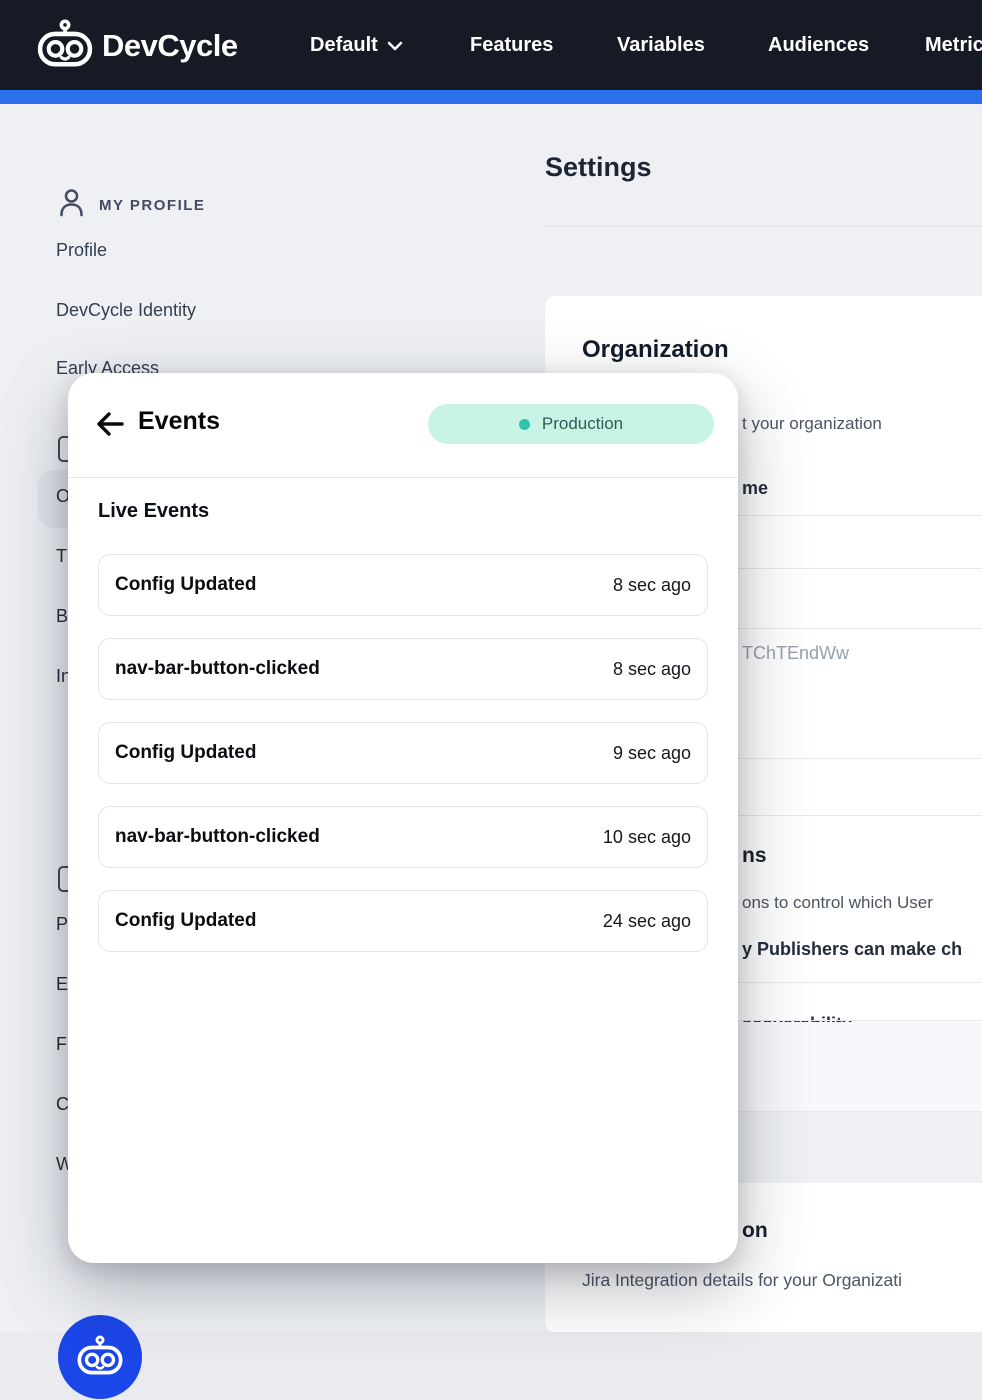  I want to click on back-button, so click(110, 424).